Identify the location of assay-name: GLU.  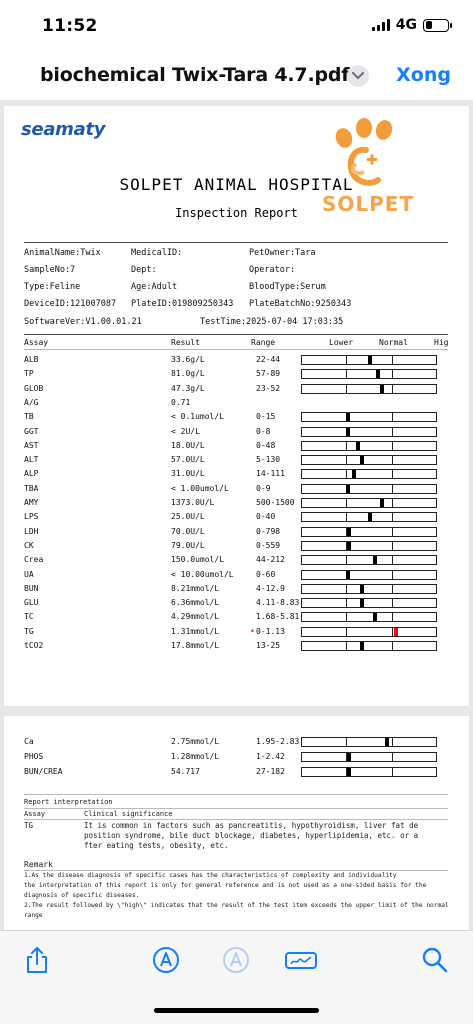
(31, 603).